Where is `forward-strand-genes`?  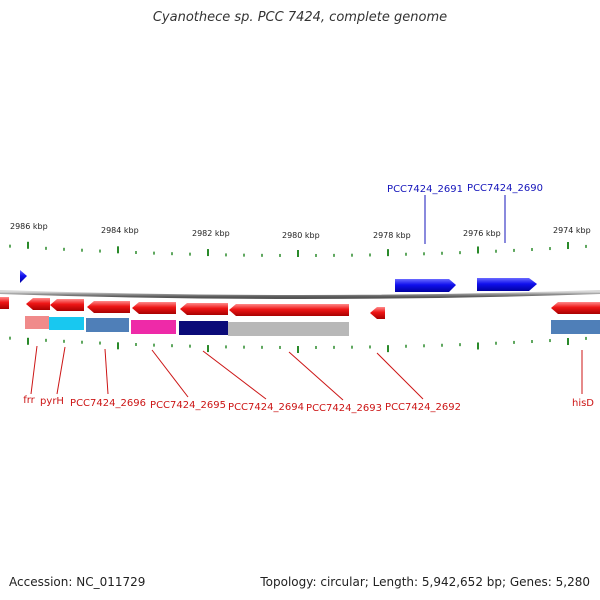
forward-strand-genes is located at coordinates (278, 281).